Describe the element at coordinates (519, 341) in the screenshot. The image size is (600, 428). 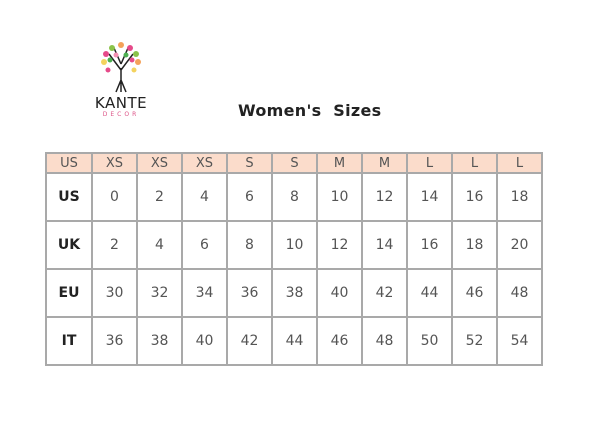
I see `size-cell: 54` at that location.